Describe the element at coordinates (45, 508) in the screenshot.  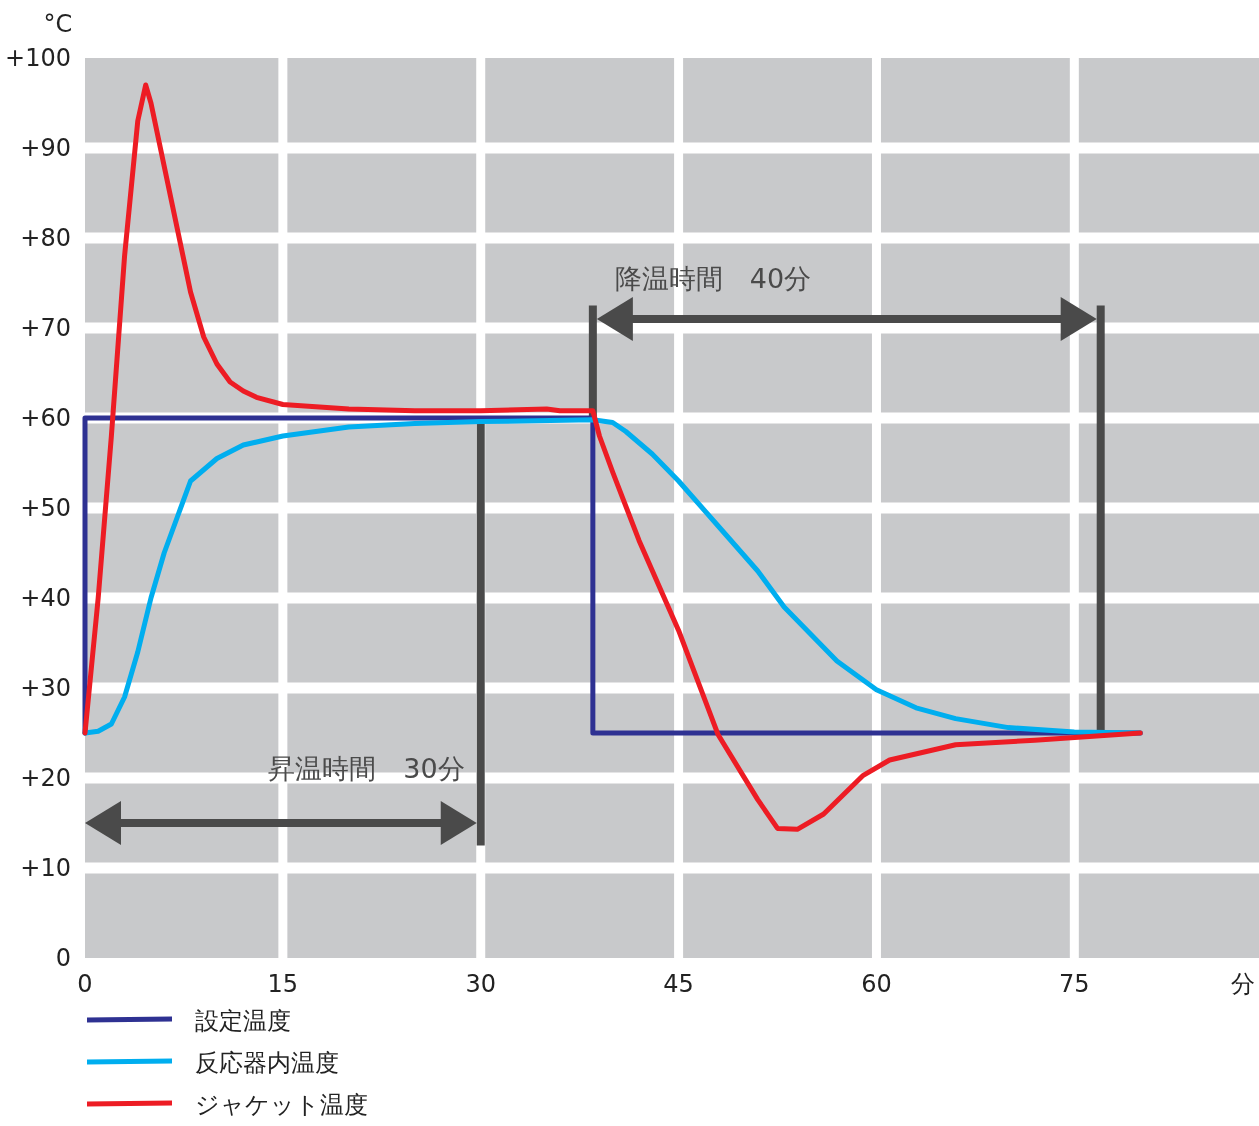
I see `y-tick-label: +50` at that location.